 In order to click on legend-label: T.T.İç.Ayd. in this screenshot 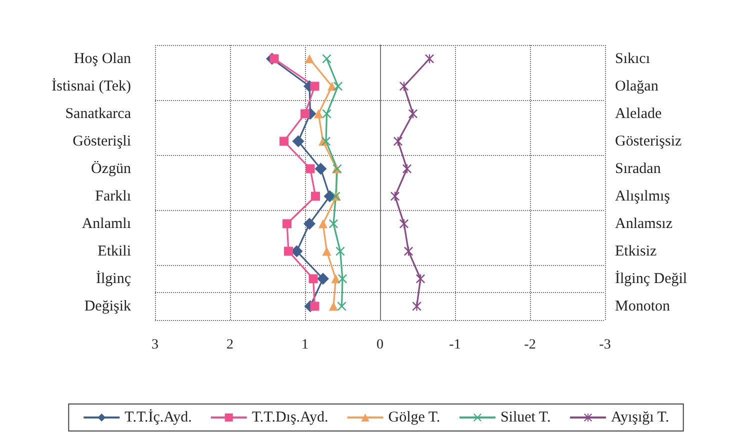, I will do `click(158, 417)`.